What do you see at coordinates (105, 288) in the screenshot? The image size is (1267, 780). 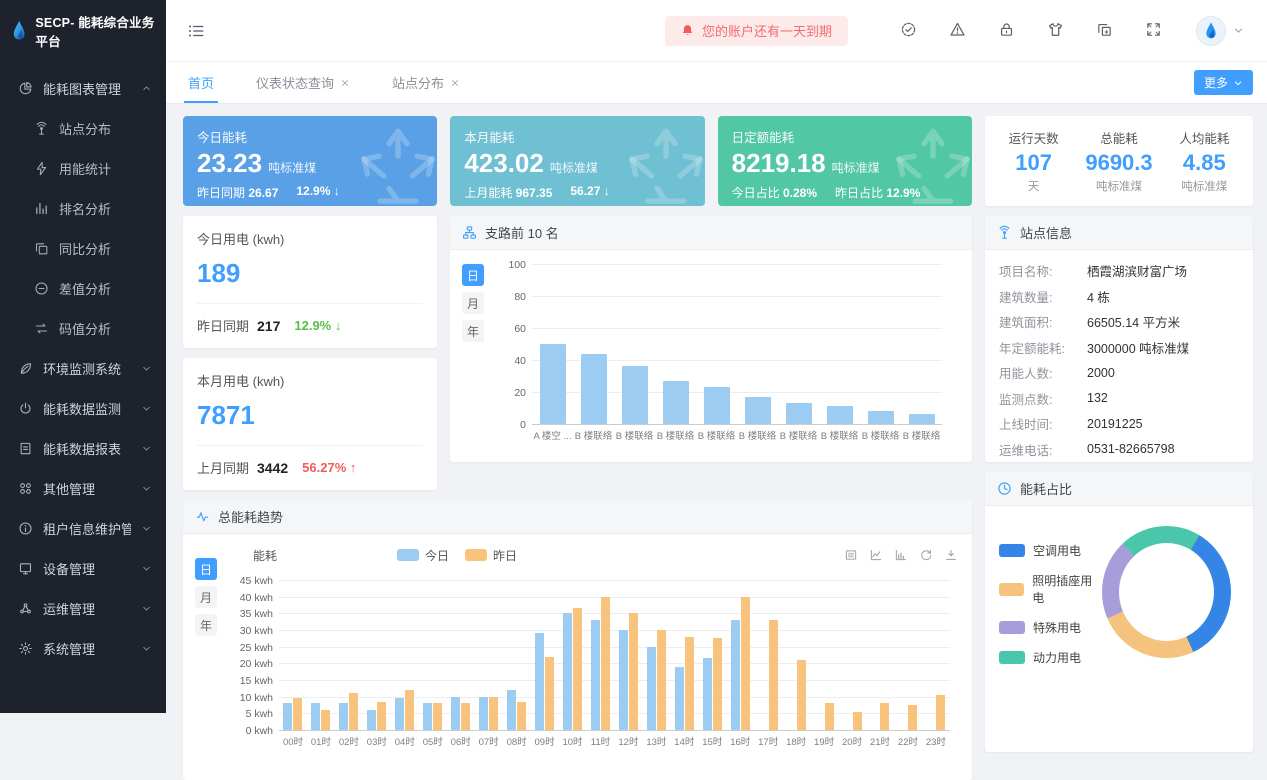 I see `sidebar-item-label: 差值分析` at bounding box center [105, 288].